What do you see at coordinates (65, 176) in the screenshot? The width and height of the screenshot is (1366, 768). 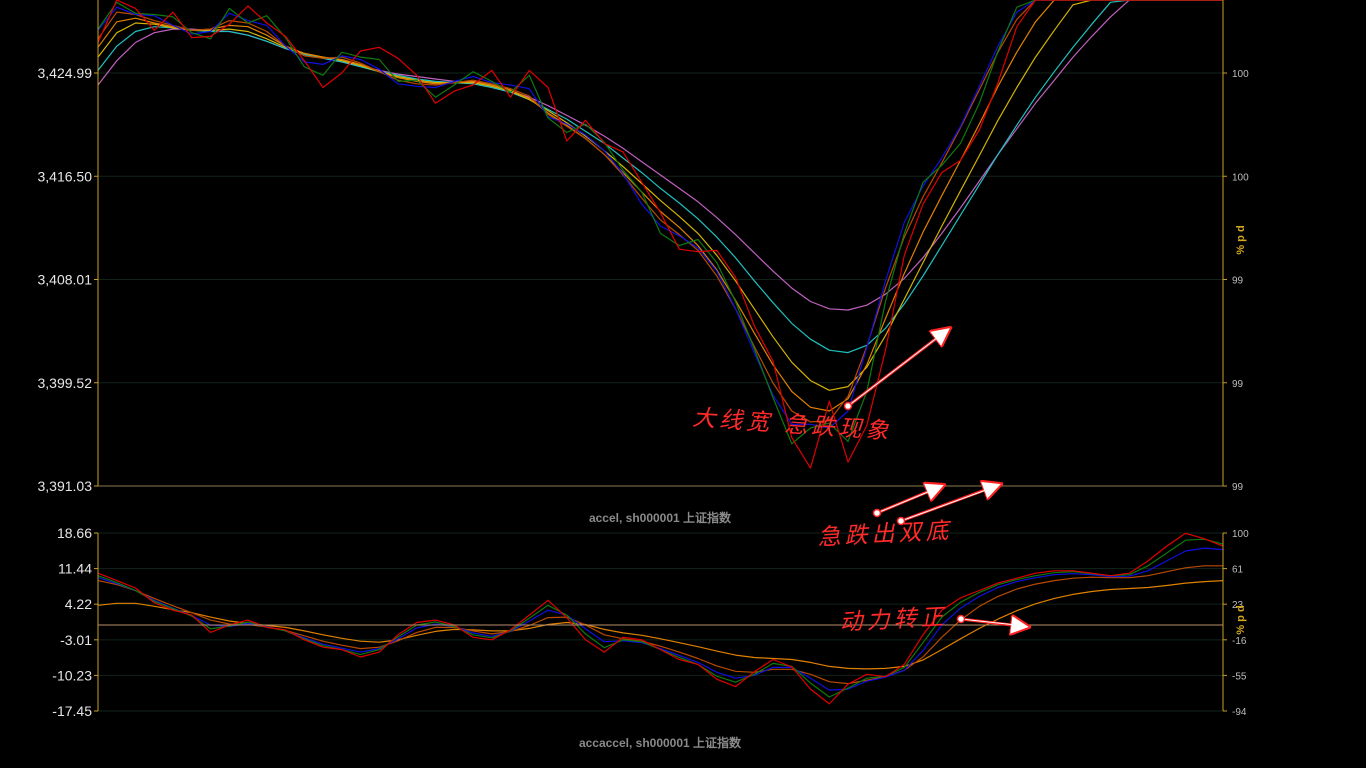 I see `price-y-tick-label: 3,416.50` at bounding box center [65, 176].